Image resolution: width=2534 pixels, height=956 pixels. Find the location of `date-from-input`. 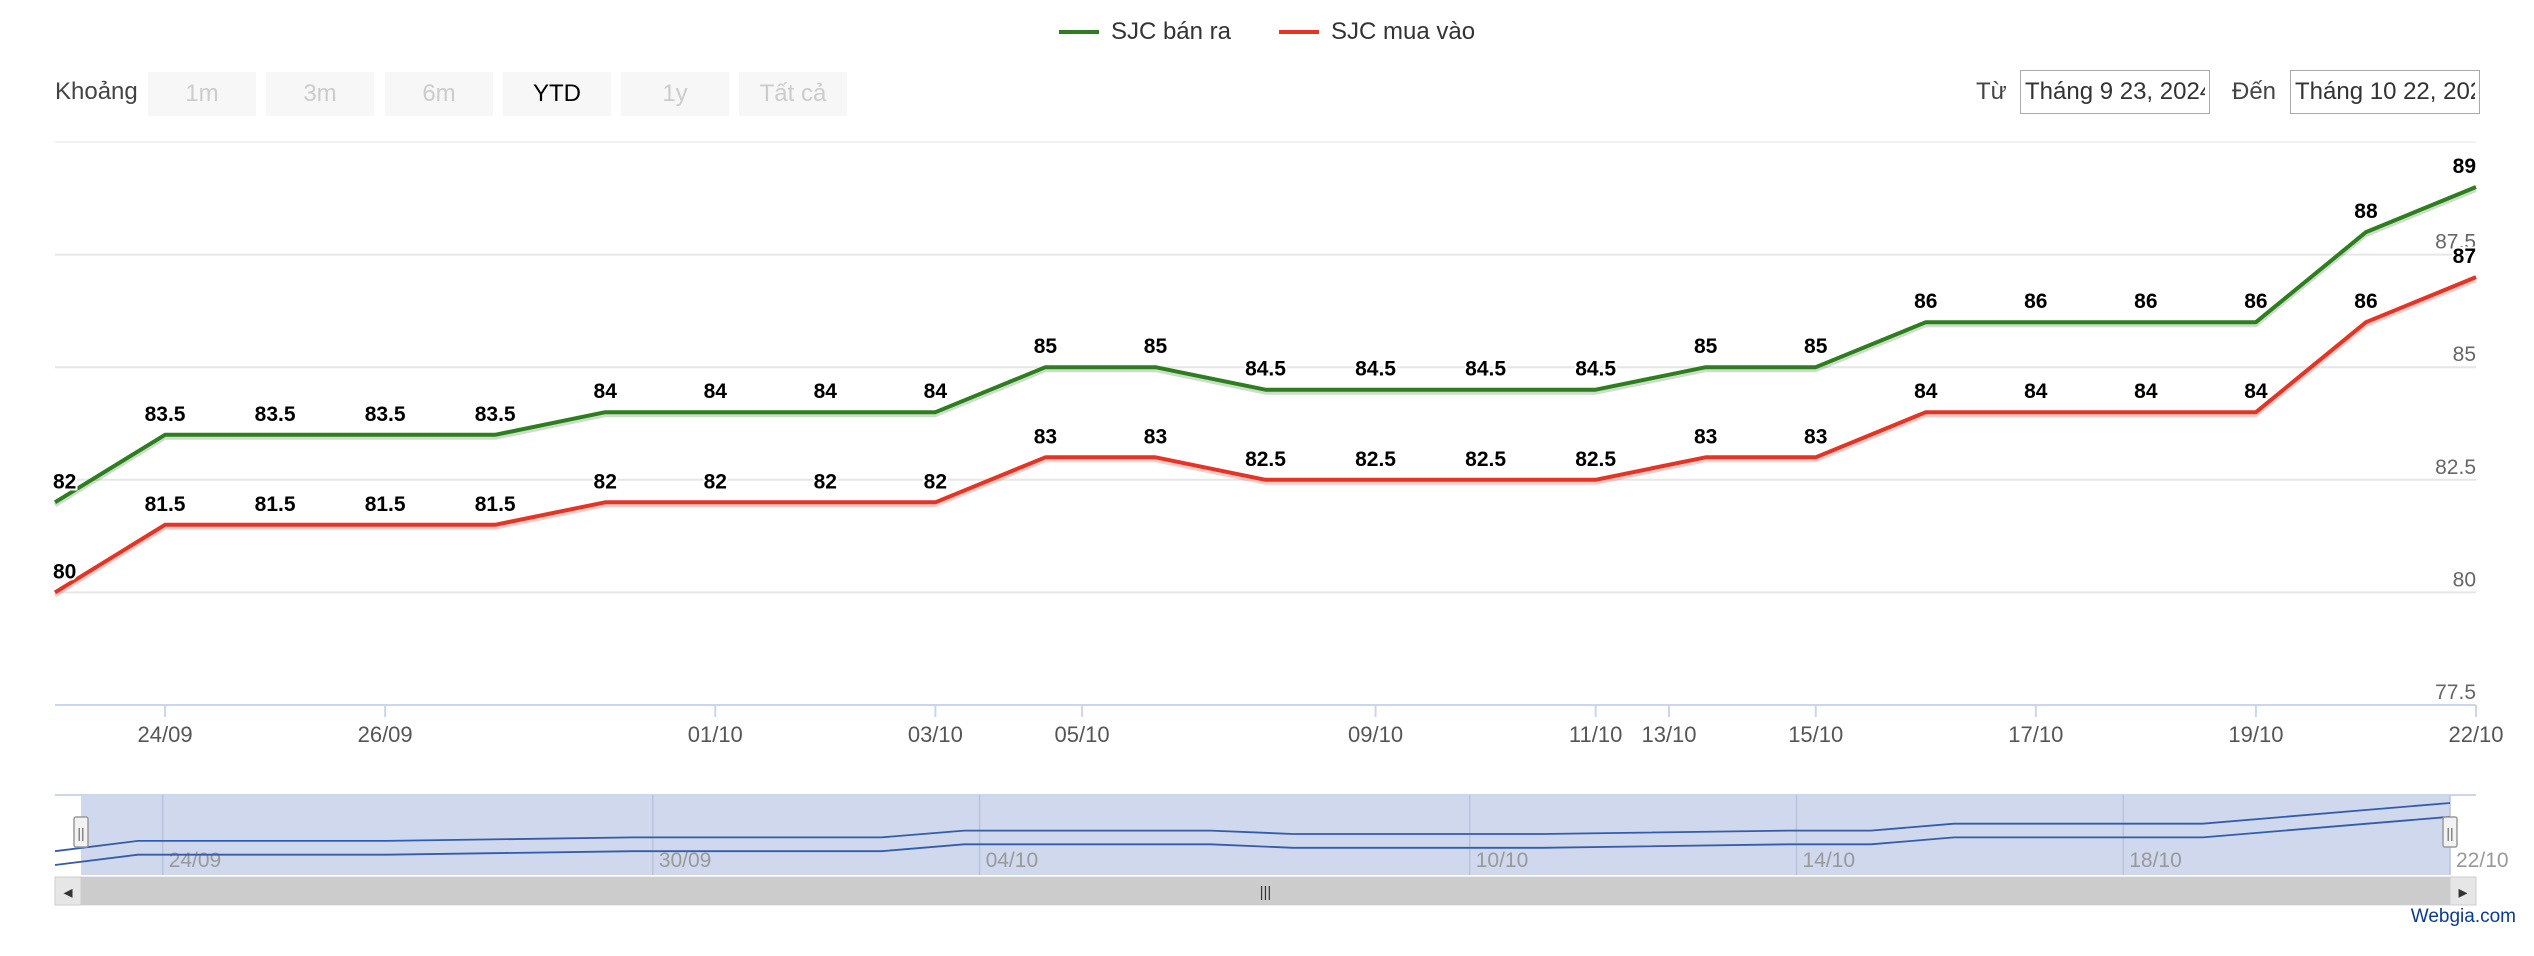

date-from-input is located at coordinates (2115, 92).